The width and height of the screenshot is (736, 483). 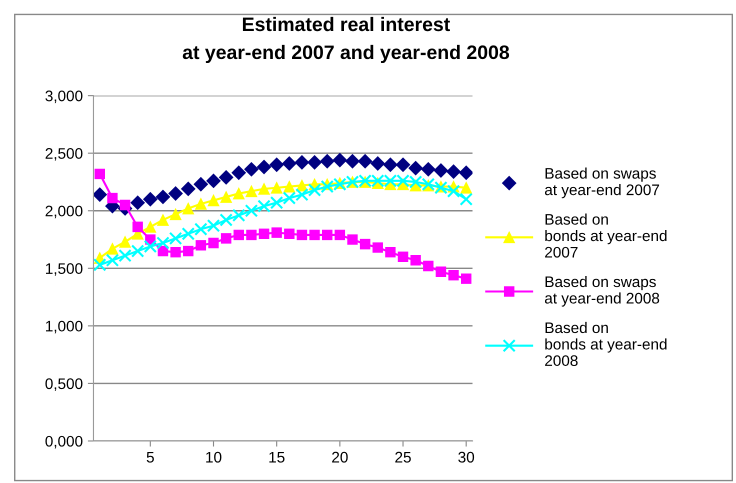 What do you see at coordinates (150, 457) in the screenshot?
I see `x-tick-label: 5` at bounding box center [150, 457].